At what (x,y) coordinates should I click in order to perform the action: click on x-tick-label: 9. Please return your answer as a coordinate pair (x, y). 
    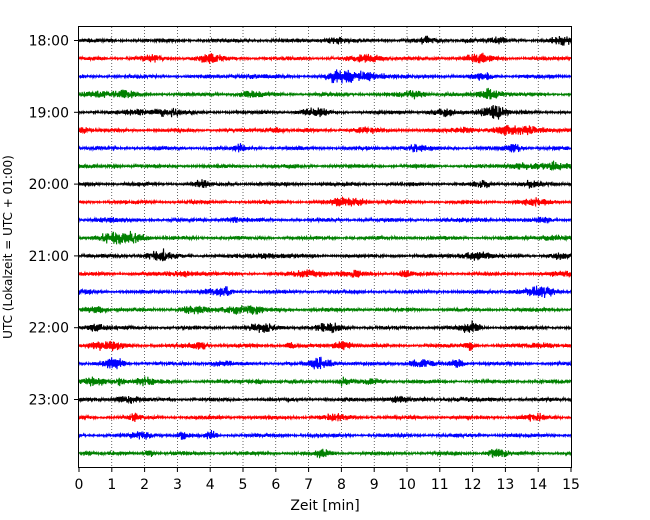
    Looking at the image, I should click on (374, 485).